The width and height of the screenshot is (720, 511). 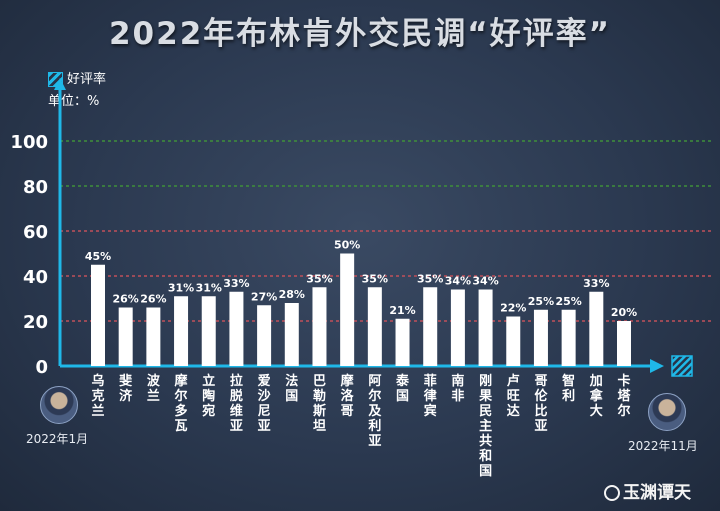 I want to click on end-date-label: 2022年11月, so click(x=663, y=446).